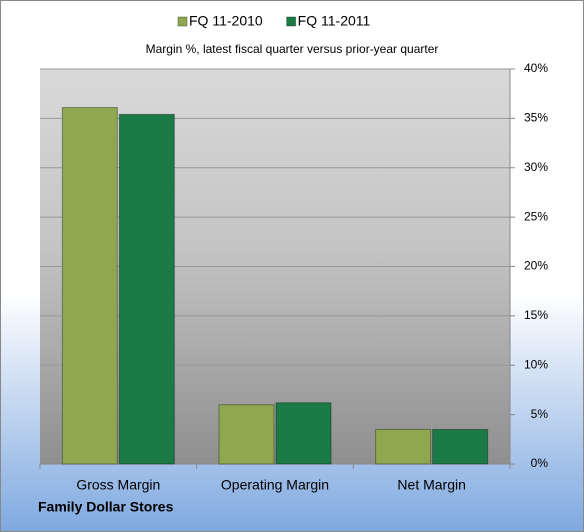 This screenshot has width=584, height=532. Describe the element at coordinates (118, 485) in the screenshot. I see `x-tick-label: Gross Margin` at that location.